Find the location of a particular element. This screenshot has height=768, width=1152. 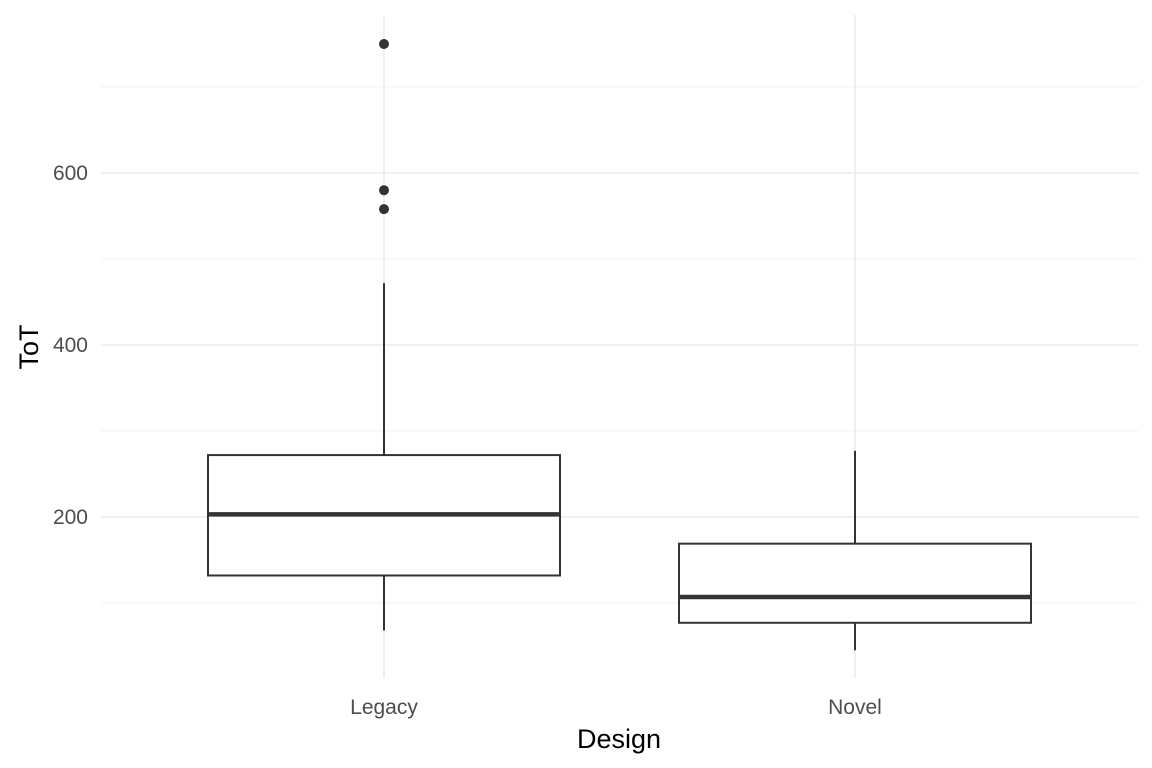

y-tick-label: 200 is located at coordinates (70, 517).